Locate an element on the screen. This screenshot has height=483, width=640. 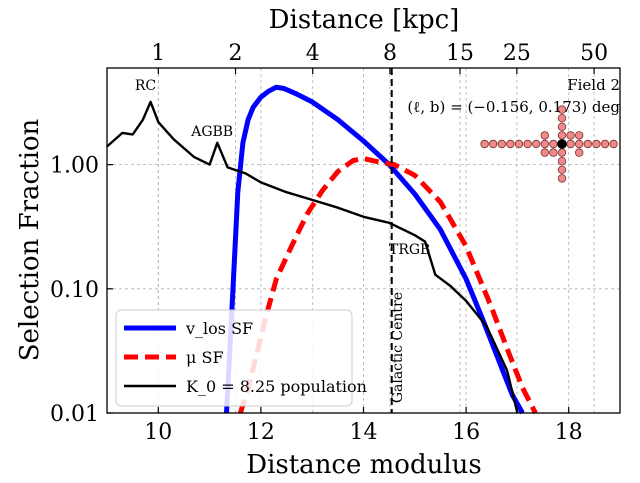
coord-label: (ℓ, b) = (−0.156, 0.173) deg is located at coordinates (513, 107).